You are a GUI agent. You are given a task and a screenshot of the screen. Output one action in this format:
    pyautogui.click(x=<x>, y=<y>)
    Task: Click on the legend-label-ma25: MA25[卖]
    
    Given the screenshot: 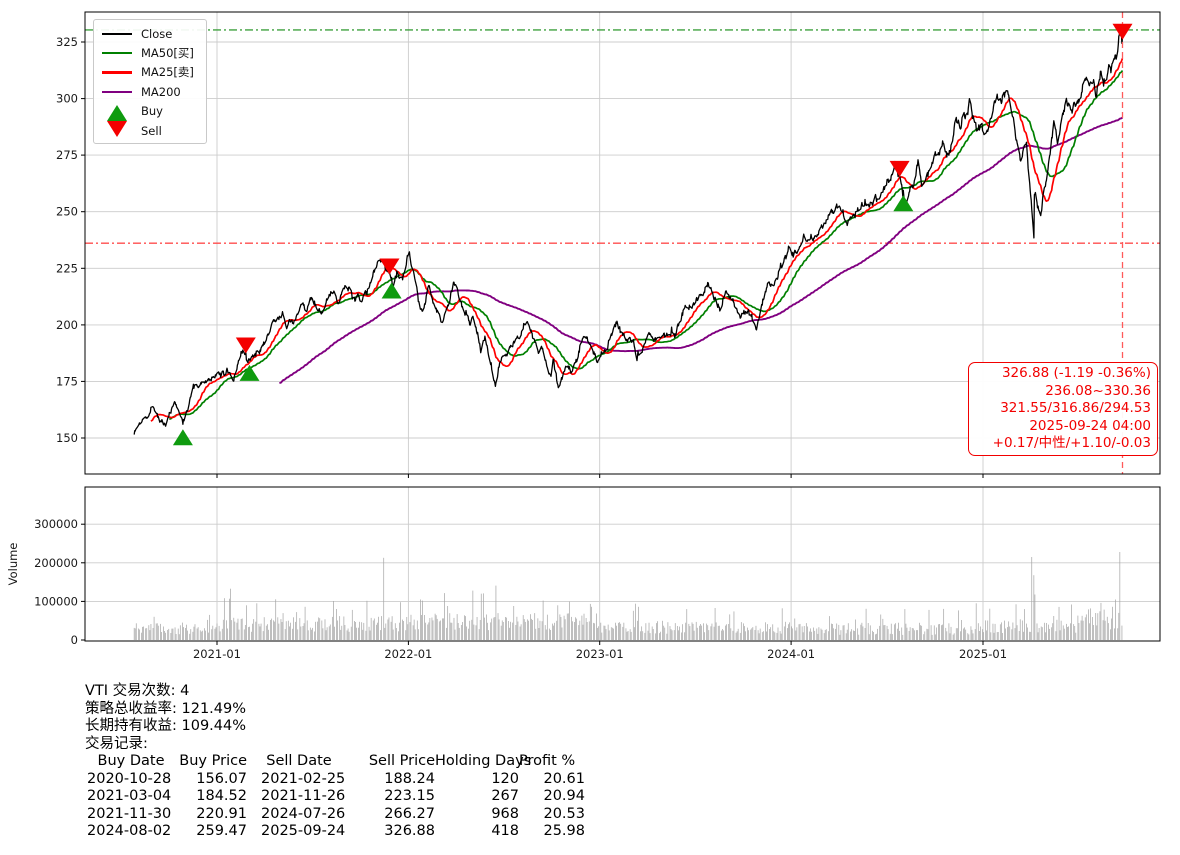 What is the action you would take?
    pyautogui.click(x=167, y=72)
    